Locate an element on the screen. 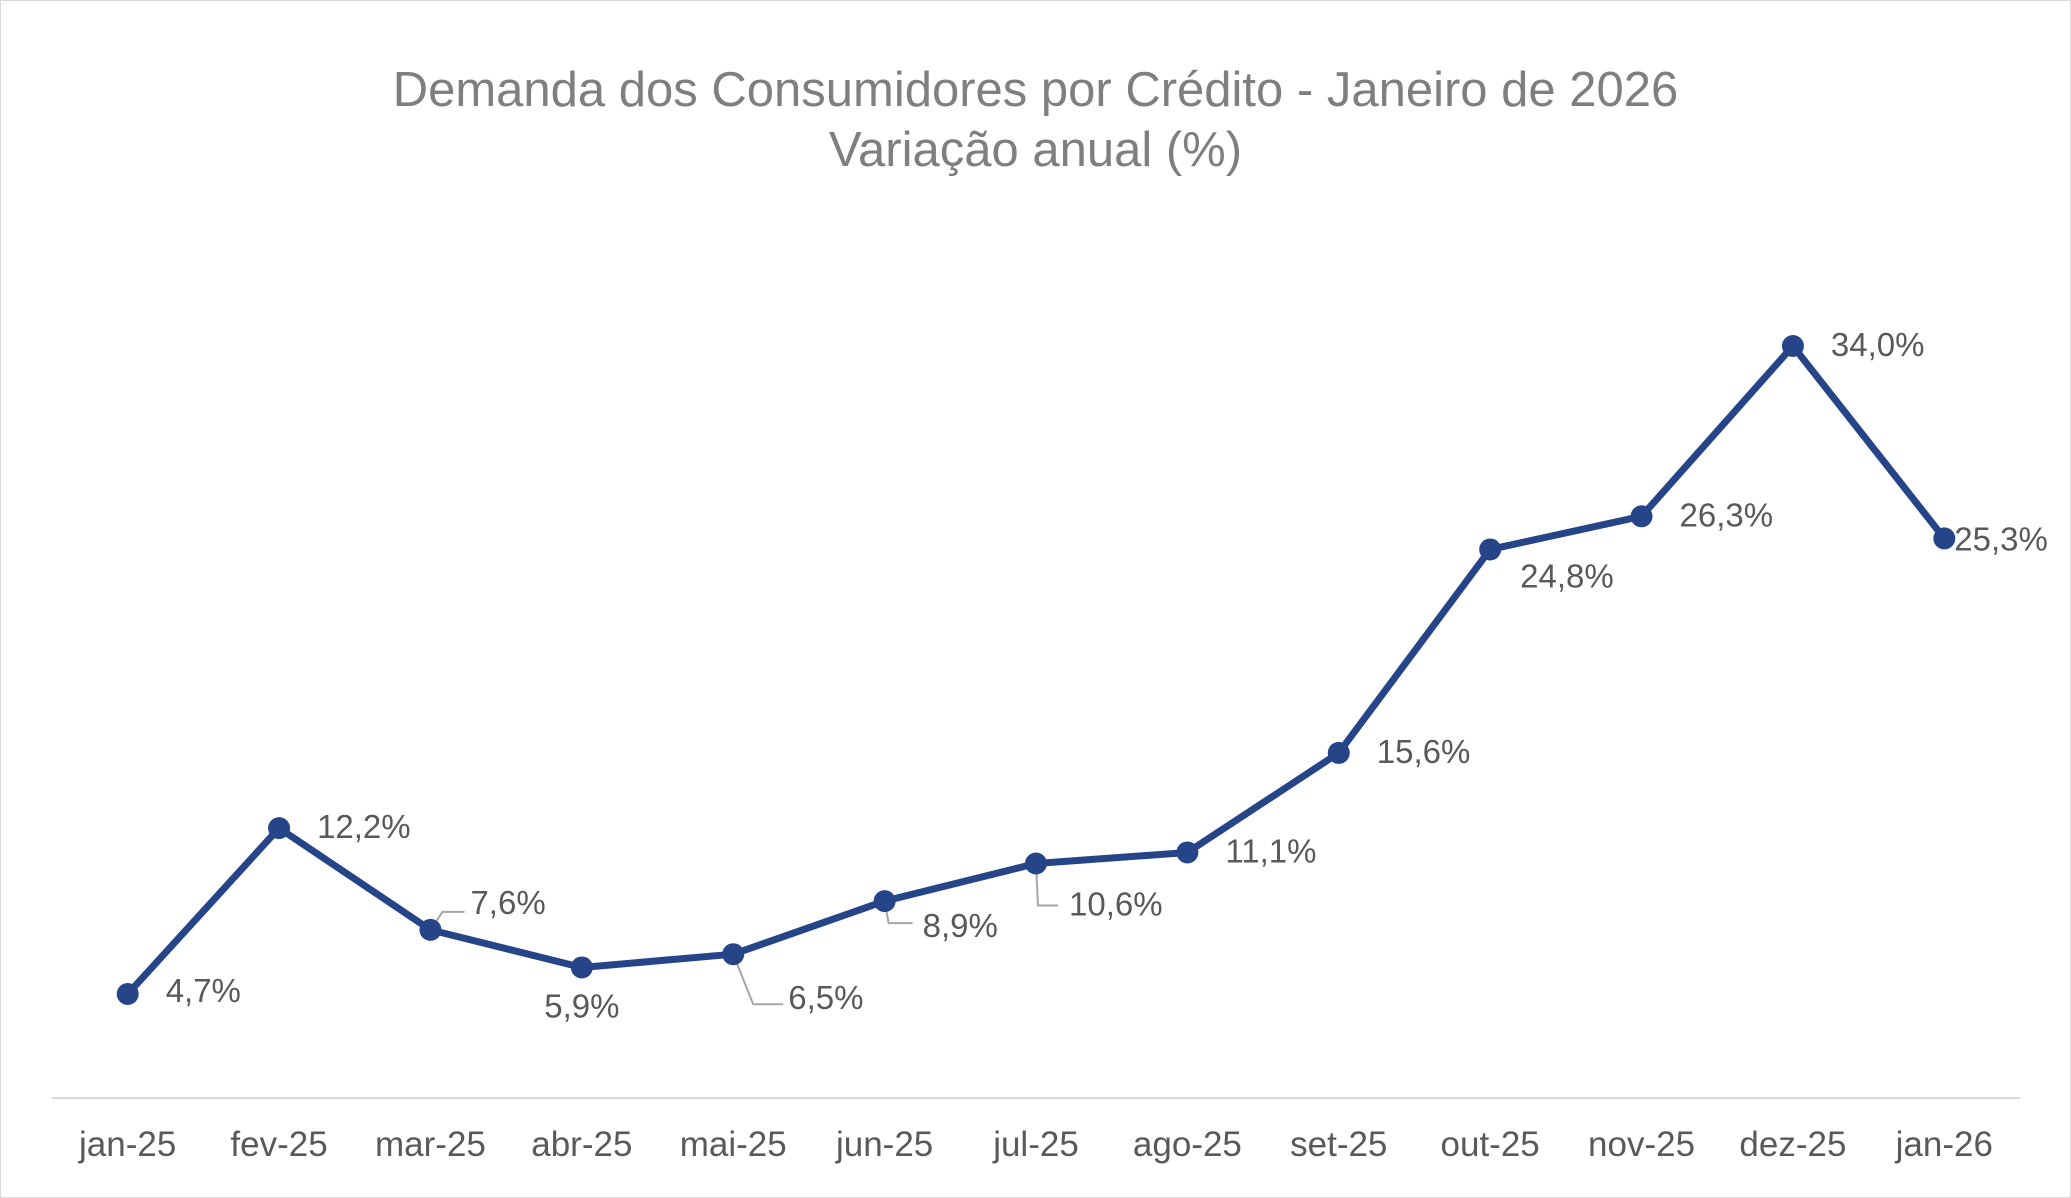 The height and width of the screenshot is (1198, 2071). x-tick-label: dez-25 is located at coordinates (1792, 1144).